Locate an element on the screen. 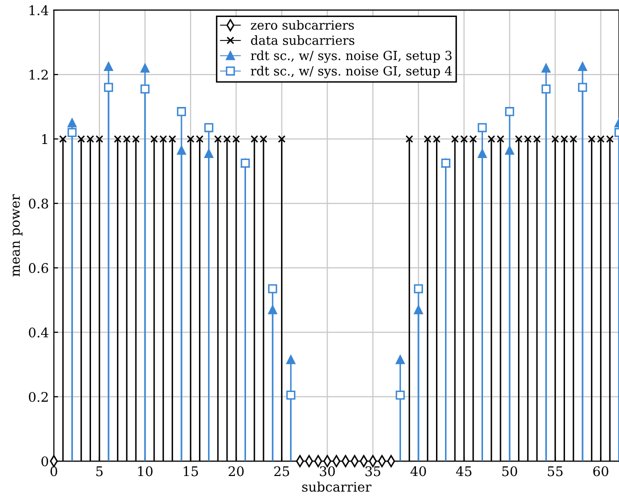 This screenshot has width=619, height=504. x-tick-label: 30 is located at coordinates (327, 471).